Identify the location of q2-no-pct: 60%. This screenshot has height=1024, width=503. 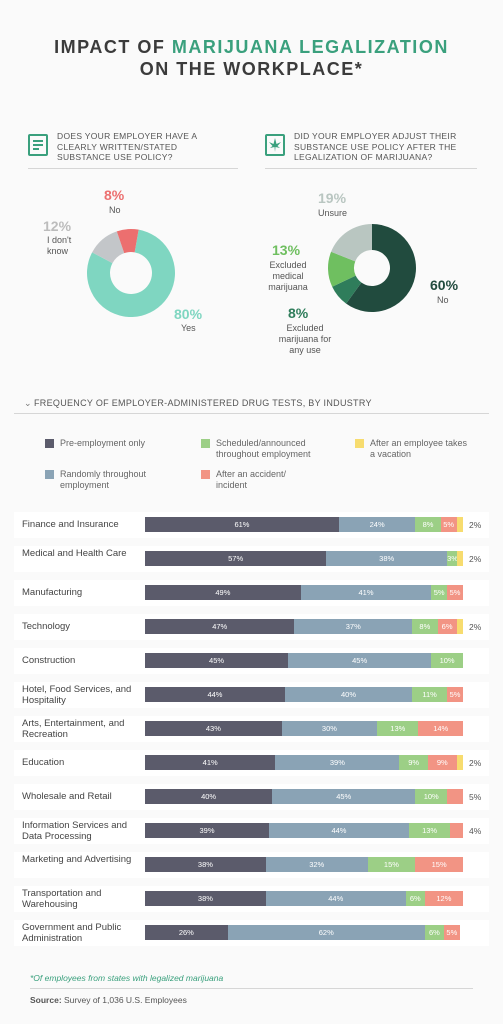
(444, 285).